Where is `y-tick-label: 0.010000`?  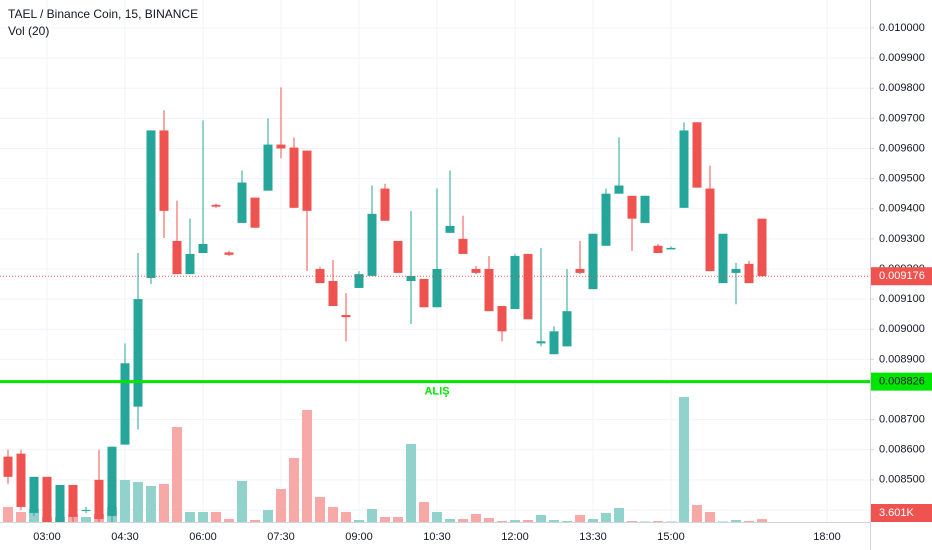 y-tick-label: 0.010000 is located at coordinates (902, 28).